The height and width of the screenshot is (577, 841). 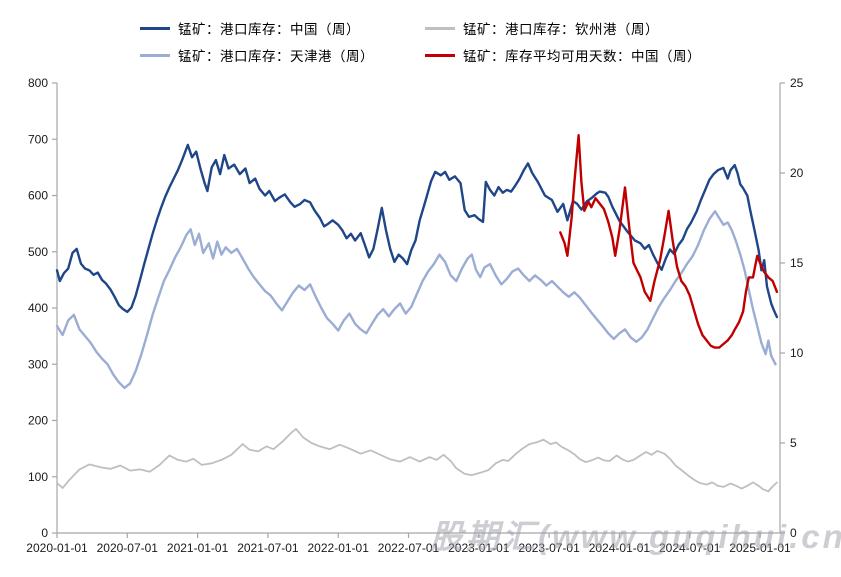 What do you see at coordinates (620, 548) in the screenshot?
I see `x-tick-label: 2024-01-01` at bounding box center [620, 548].